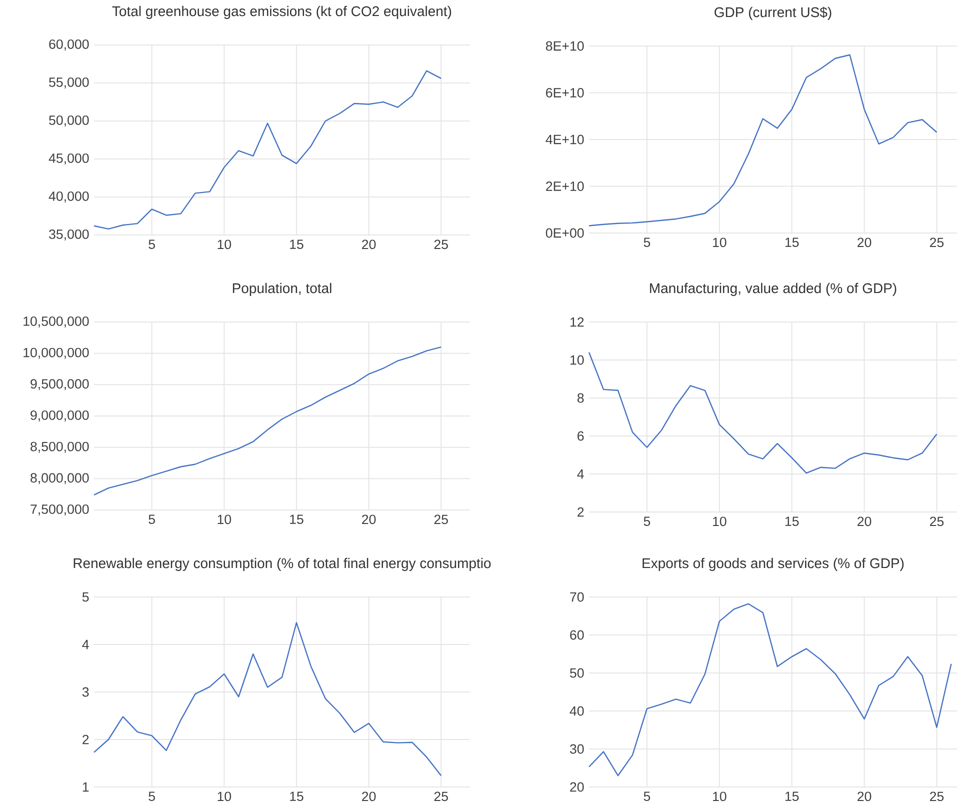 Image resolution: width=959 pixels, height=810 pixels. What do you see at coordinates (577, 787) in the screenshot?
I see `y-tick-label: 20` at bounding box center [577, 787].